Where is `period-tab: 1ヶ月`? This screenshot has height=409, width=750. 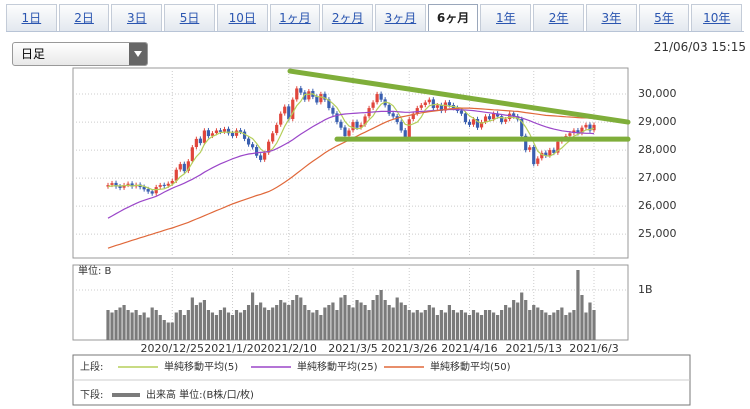 period-tab: 1ヶ月 is located at coordinates (295, 17).